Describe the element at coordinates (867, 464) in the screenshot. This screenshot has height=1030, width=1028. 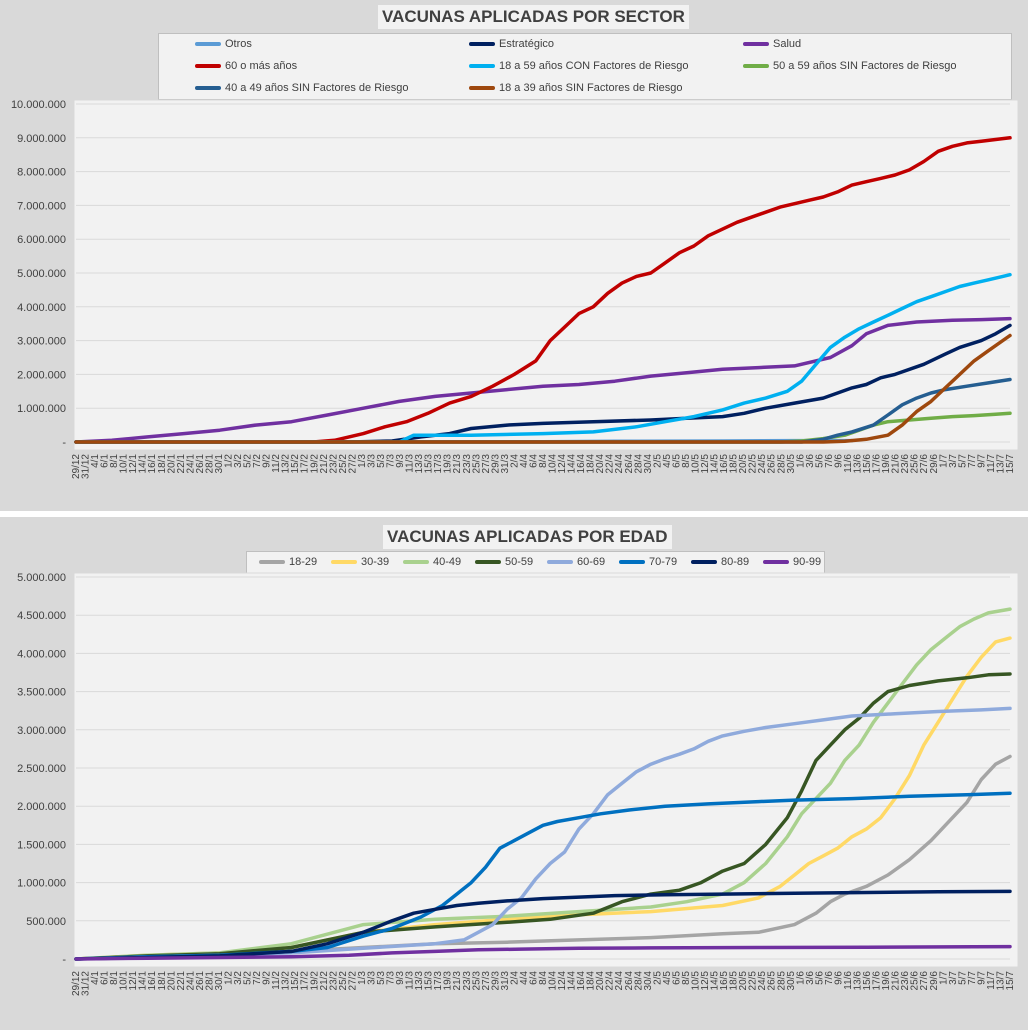
I see `x-tick-label: 15/6` at that location.